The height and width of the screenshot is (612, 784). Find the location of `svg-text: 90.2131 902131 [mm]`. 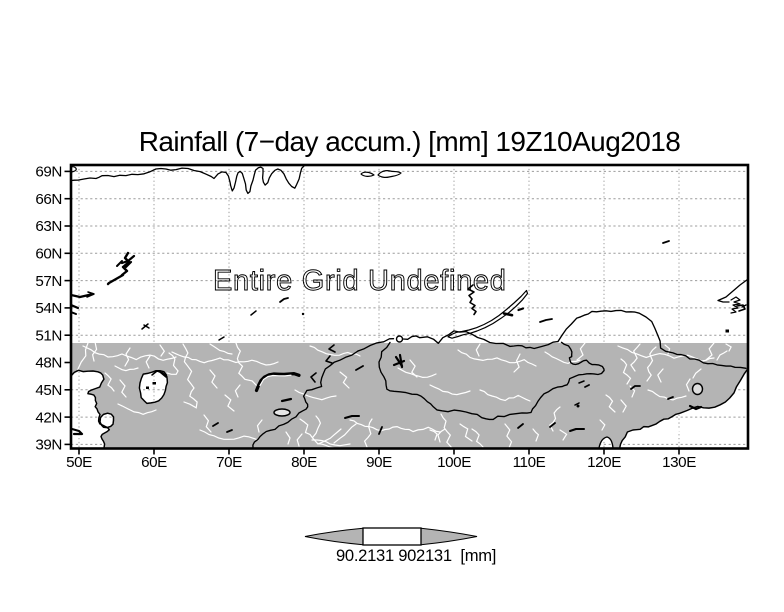

svg-text: 90.2131 902131 [mm] is located at coordinates (416, 555).